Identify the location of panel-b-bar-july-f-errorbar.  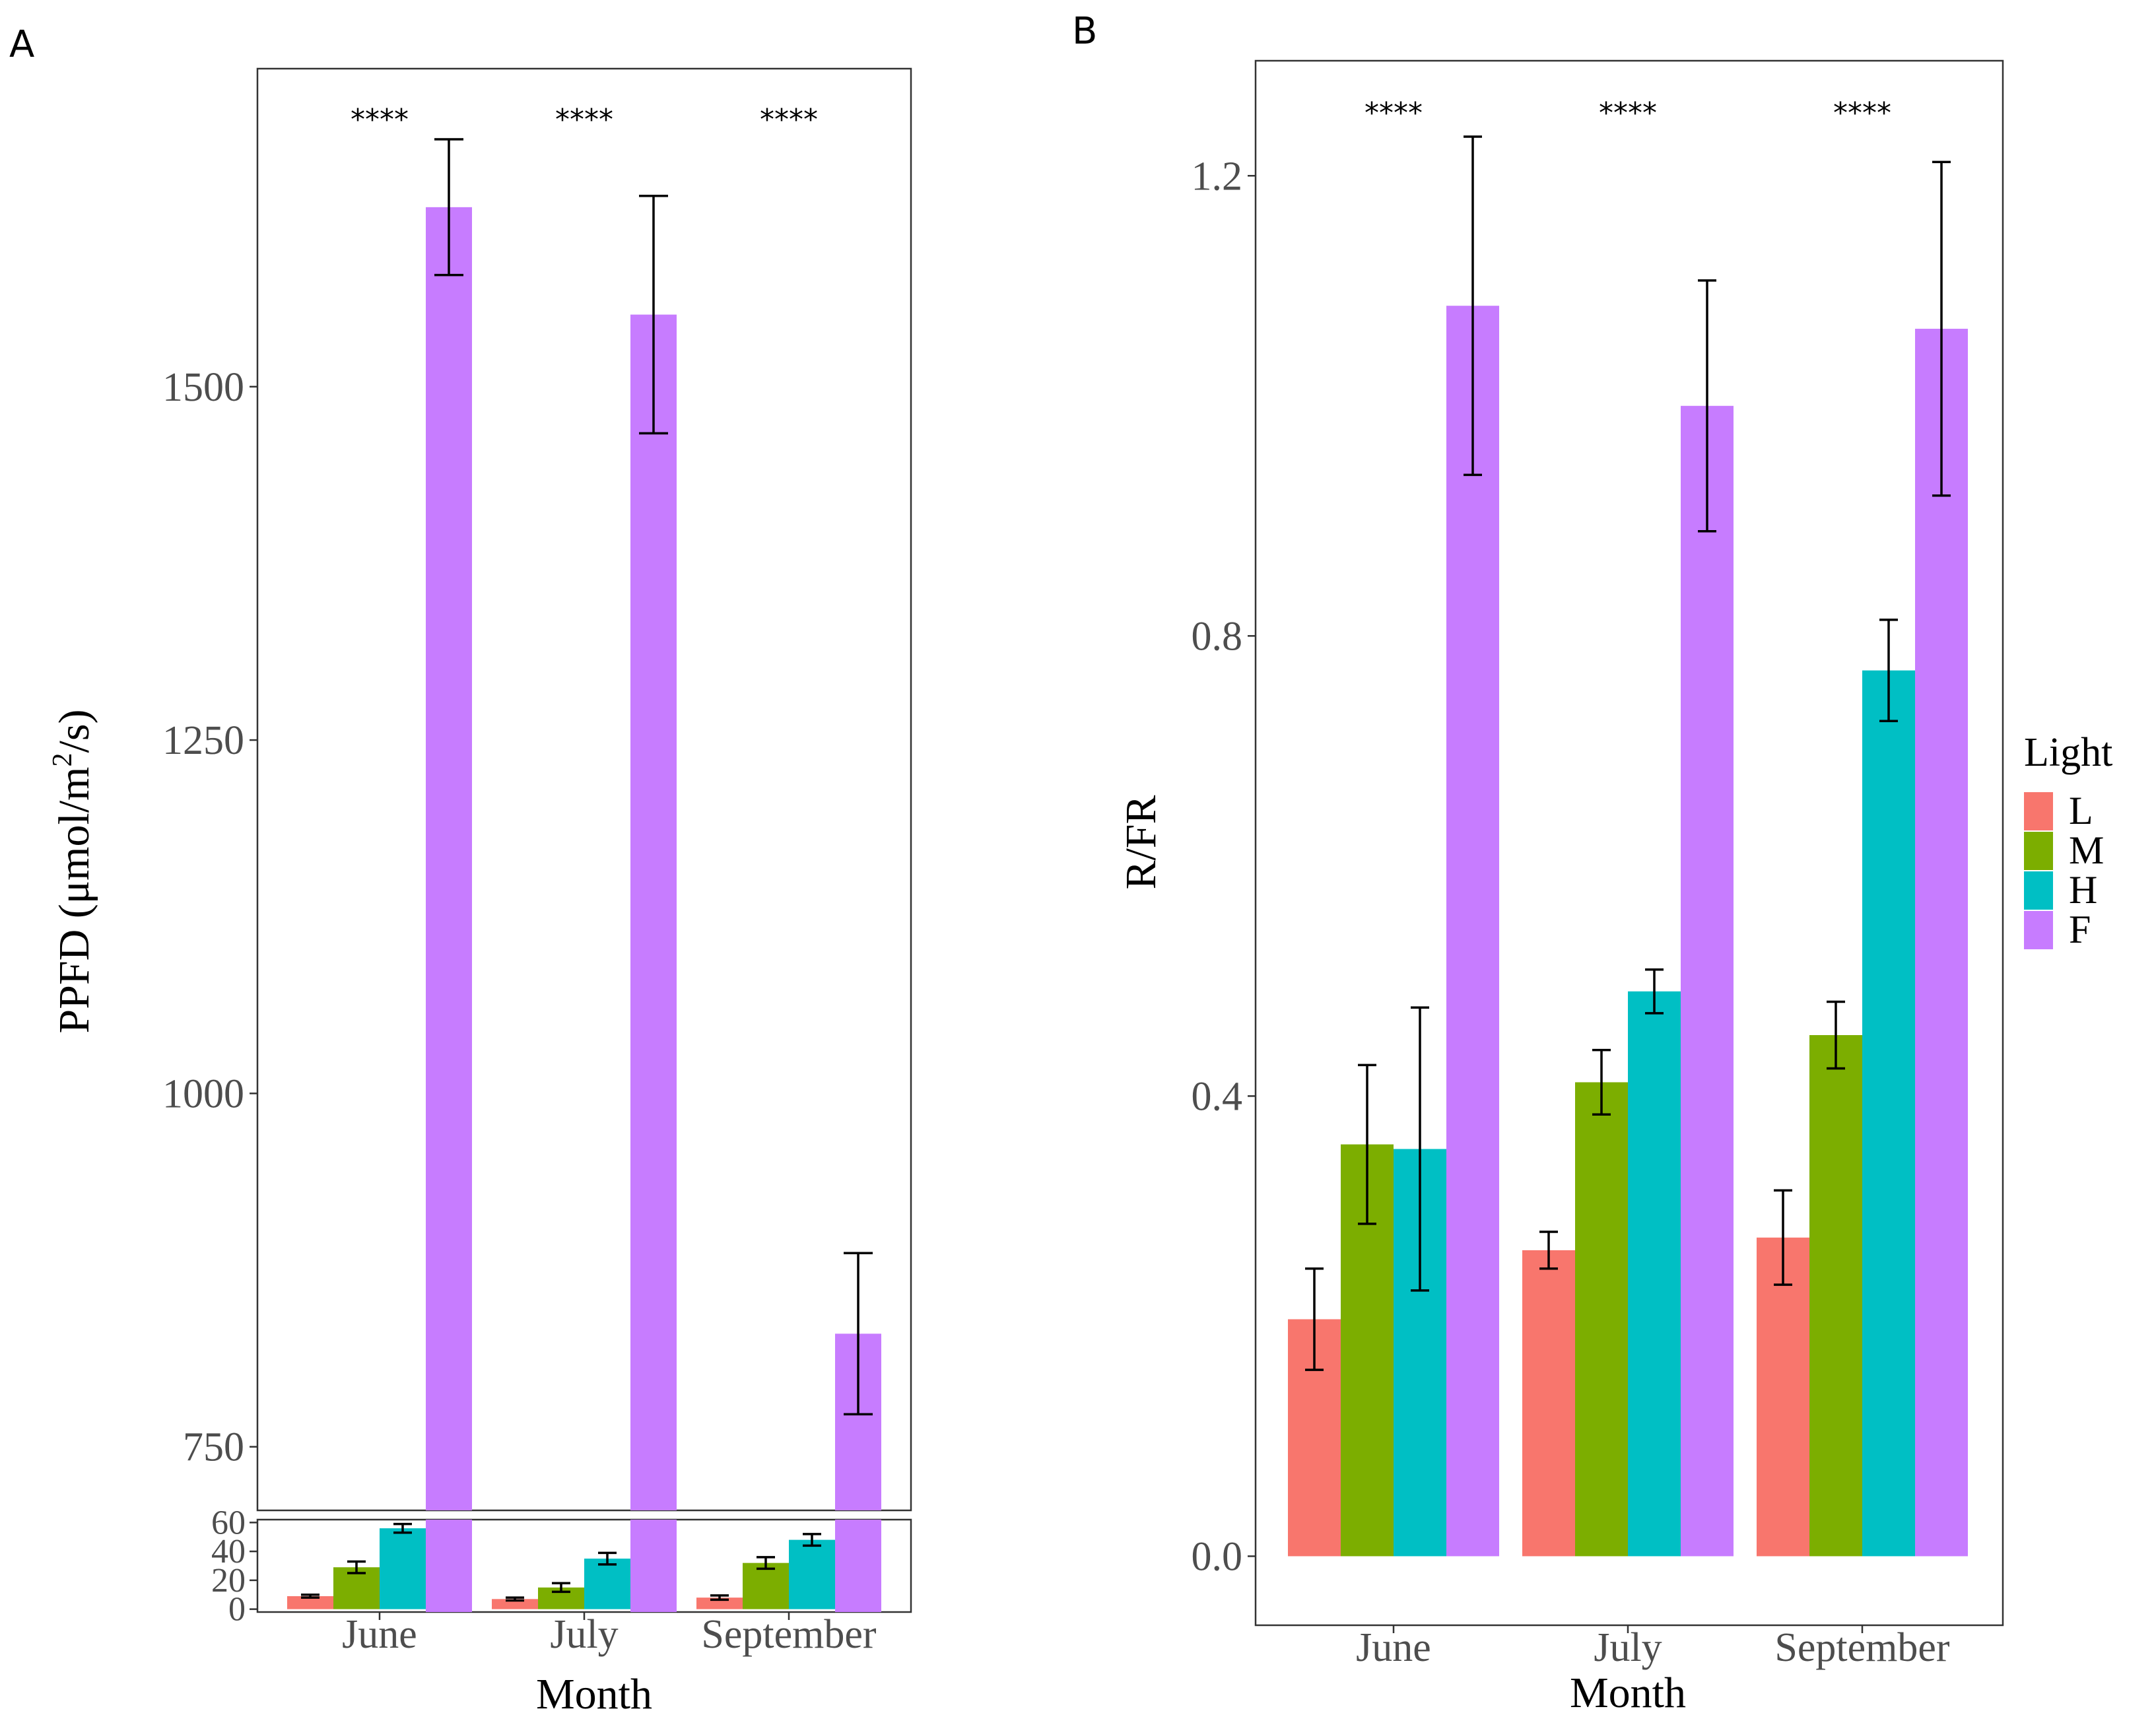
(1707, 406).